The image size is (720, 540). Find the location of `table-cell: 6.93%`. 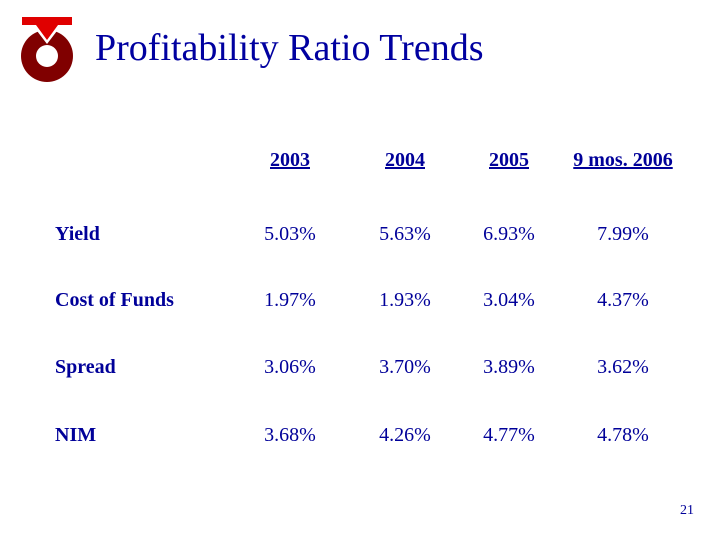

table-cell: 6.93% is located at coordinates (509, 234).